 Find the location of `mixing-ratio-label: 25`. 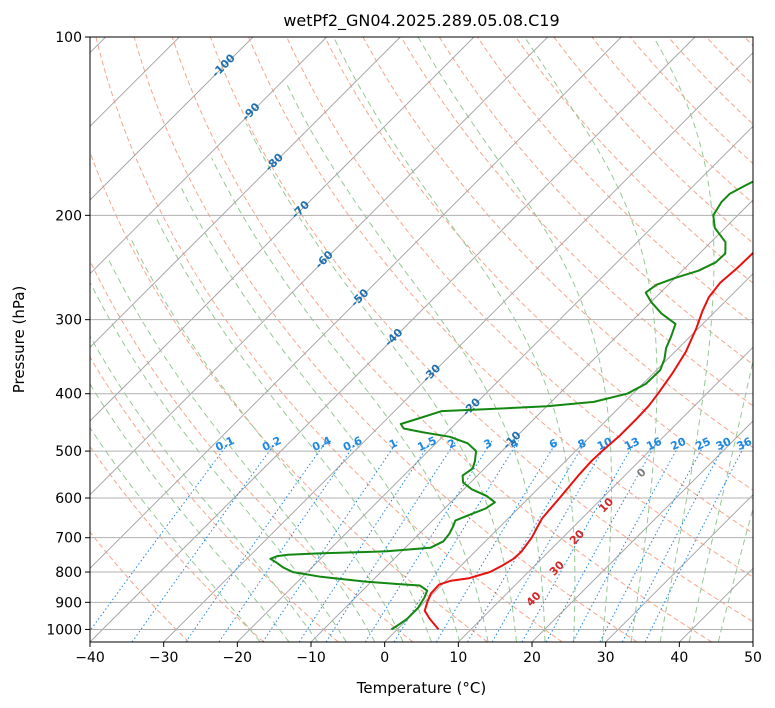

mixing-ratio-label: 25 is located at coordinates (702, 444).